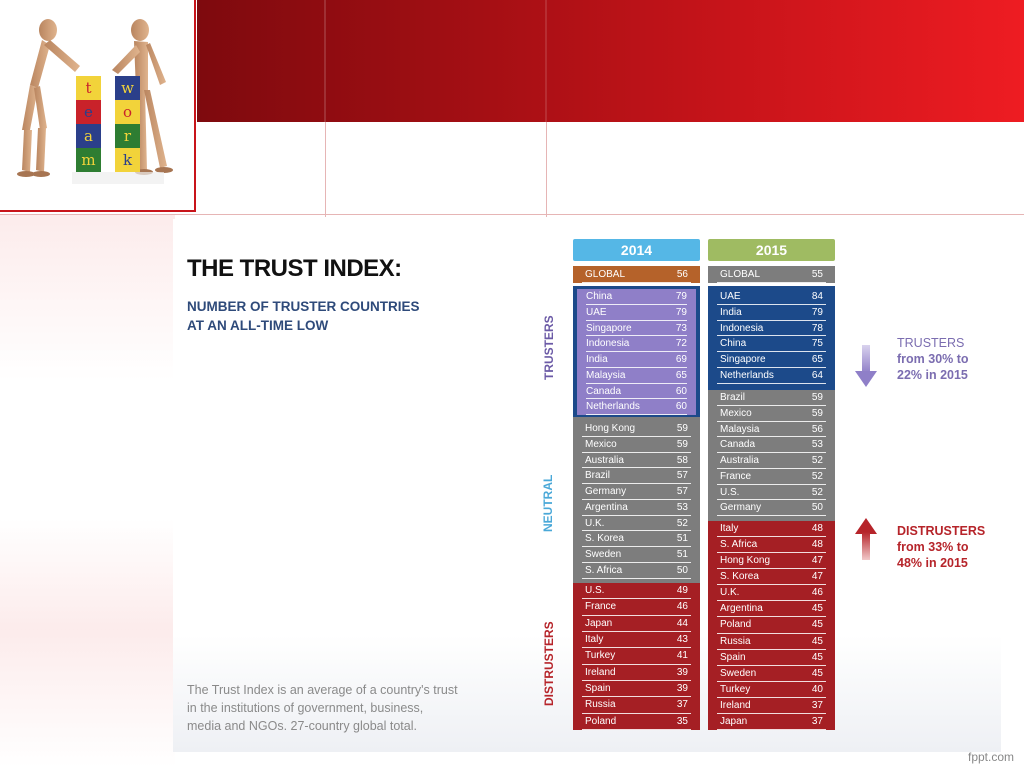  Describe the element at coordinates (636, 407) in the screenshot. I see `truster-row: Netherlands 60` at that location.